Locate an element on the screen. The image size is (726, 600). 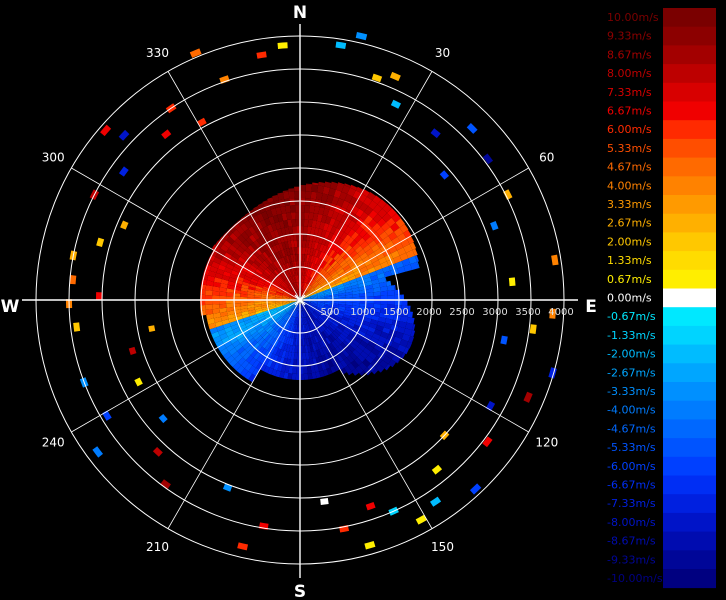
legend-swatch is located at coordinates (689, 560).